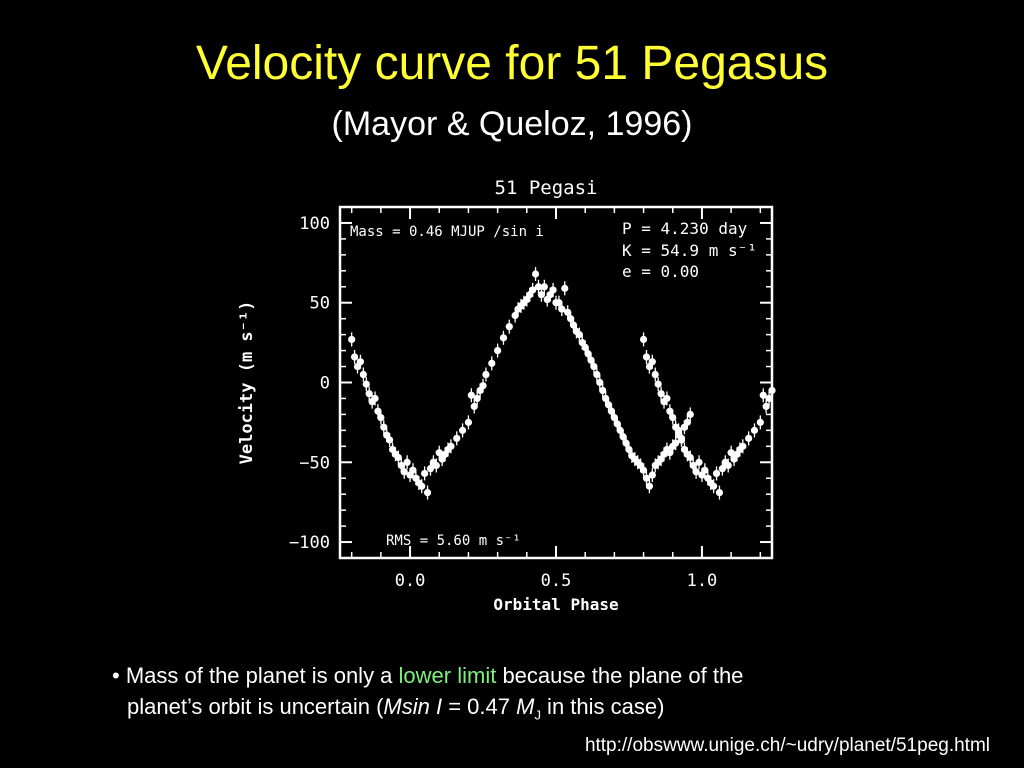  I want to click on y-tick-label: 50, so click(320, 304).